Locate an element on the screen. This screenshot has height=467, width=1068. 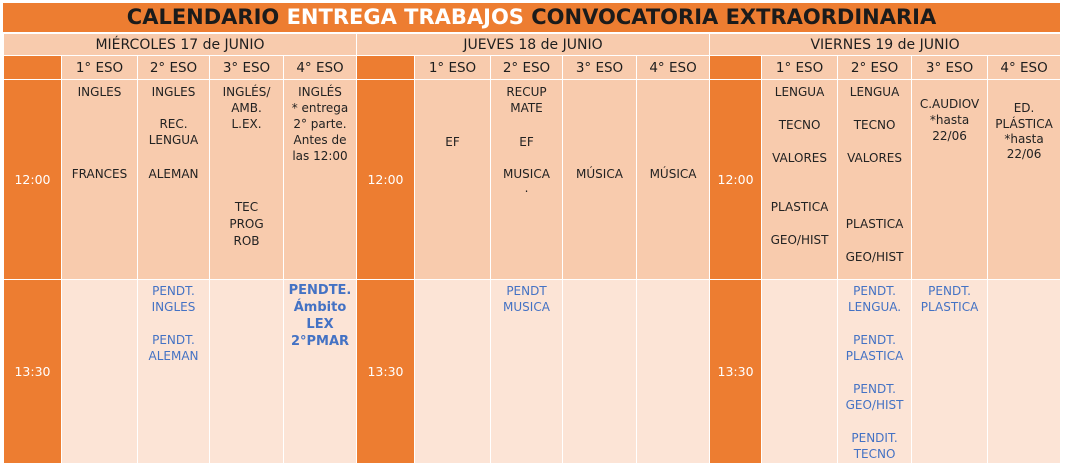
cell-wed-1200-eso3: INGLÉS/ AMB. L.EX. TEC PROG ROB is located at coordinates (246, 179).